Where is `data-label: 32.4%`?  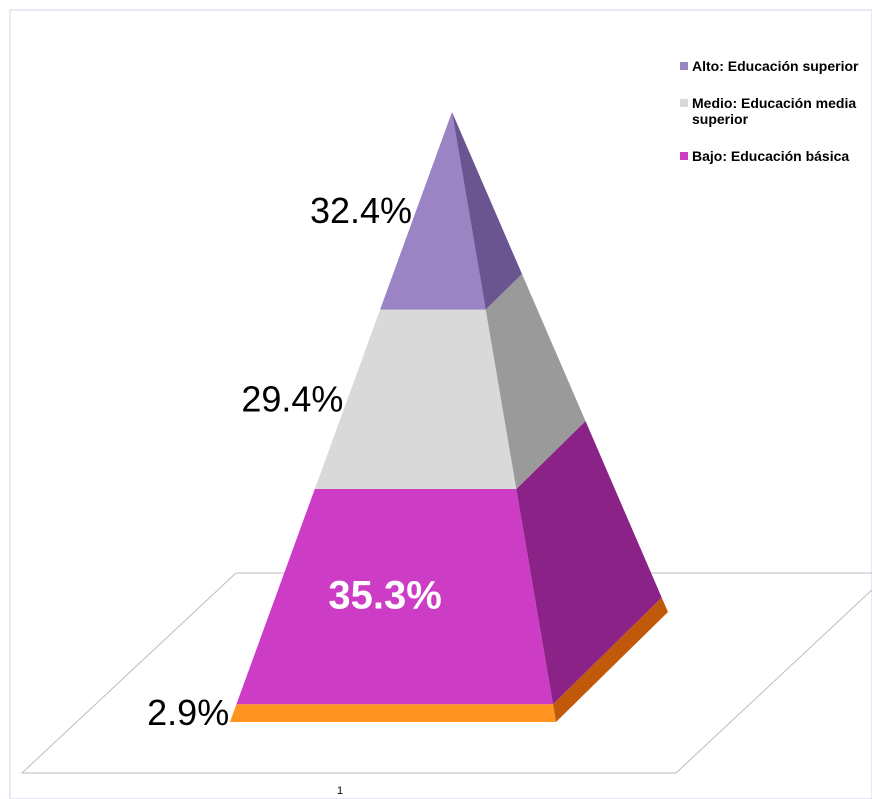
data-label: 32.4% is located at coordinates (361, 210).